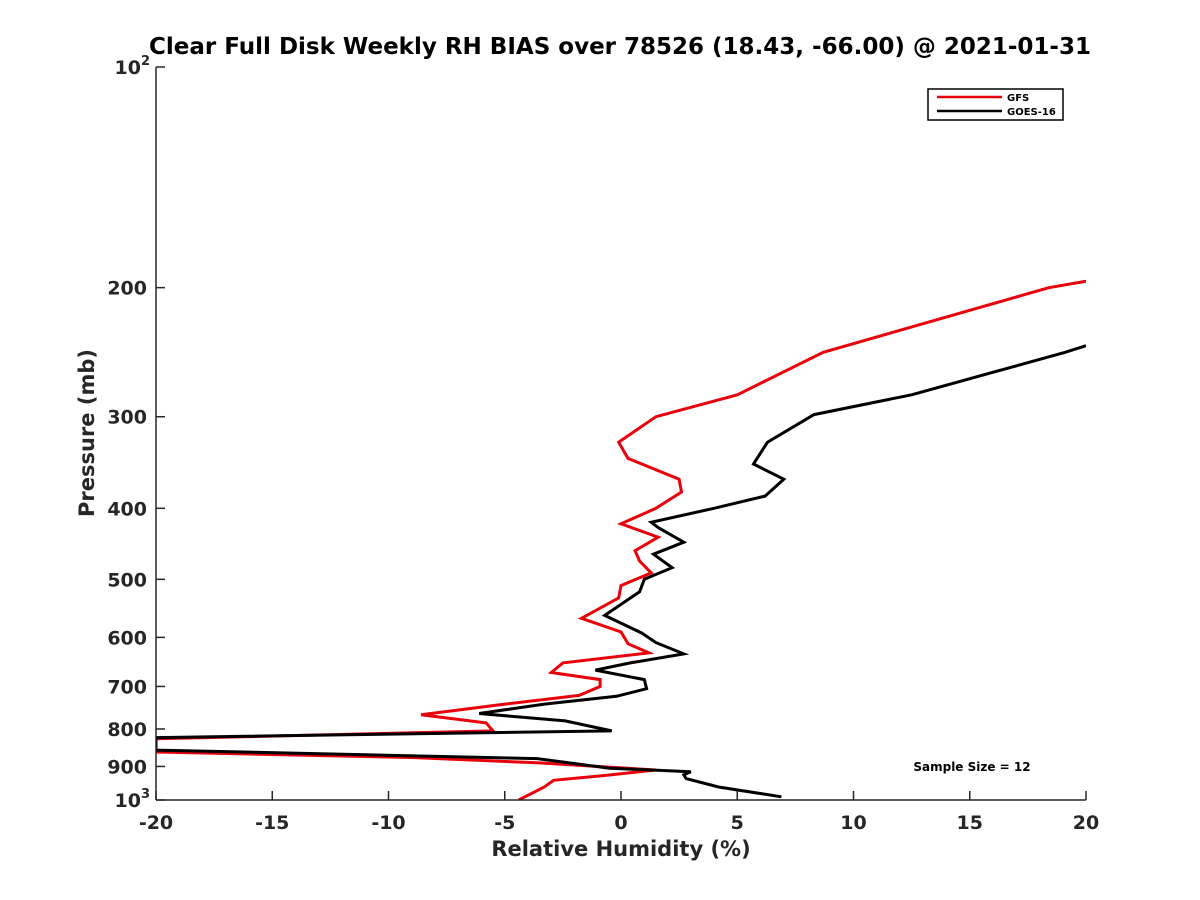  I want to click on x-tick-label: 20, so click(1086, 823).